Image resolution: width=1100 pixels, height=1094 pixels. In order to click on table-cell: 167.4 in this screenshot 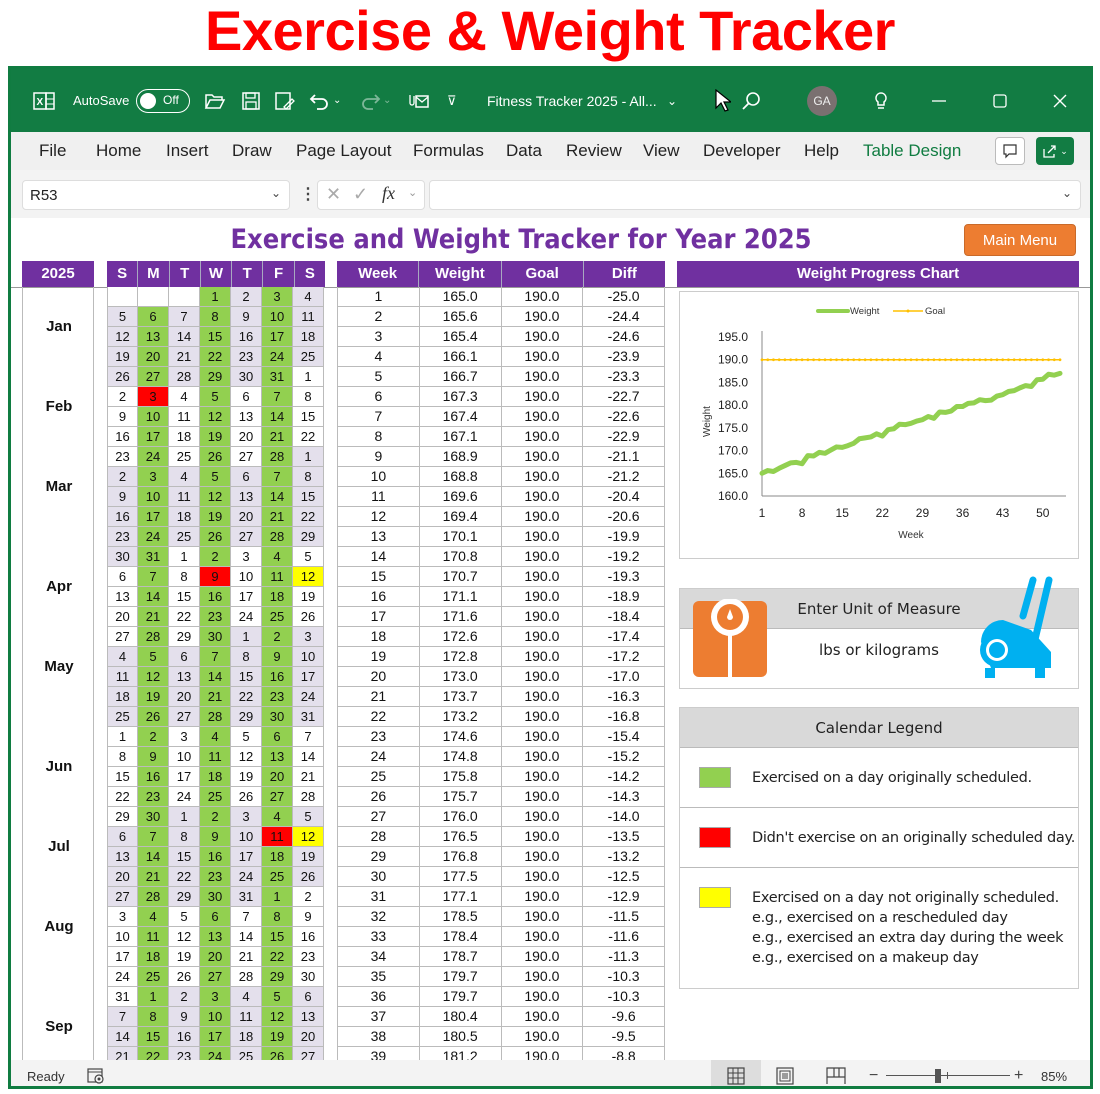, I will do `click(460, 417)`.